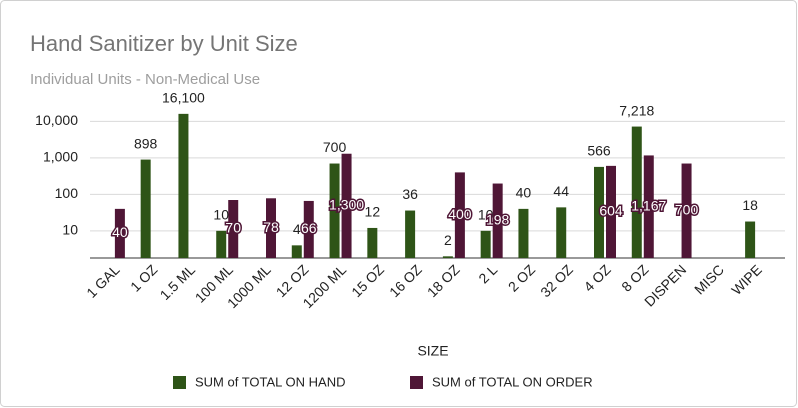 The height and width of the screenshot is (408, 798). I want to click on data-label: 18, so click(750, 205).